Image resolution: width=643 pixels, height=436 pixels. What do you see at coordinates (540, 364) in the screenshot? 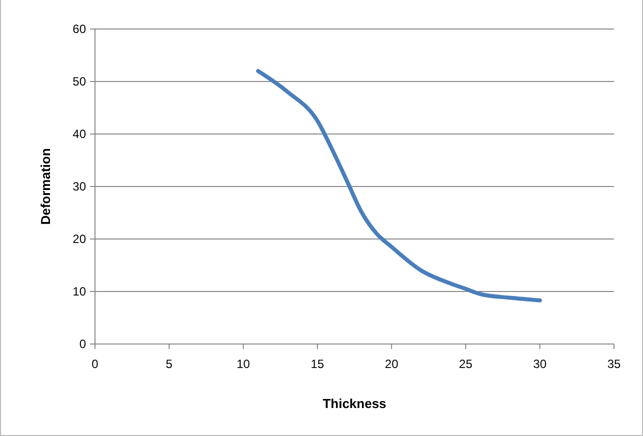
I see `x-tick-label: 30` at bounding box center [540, 364].